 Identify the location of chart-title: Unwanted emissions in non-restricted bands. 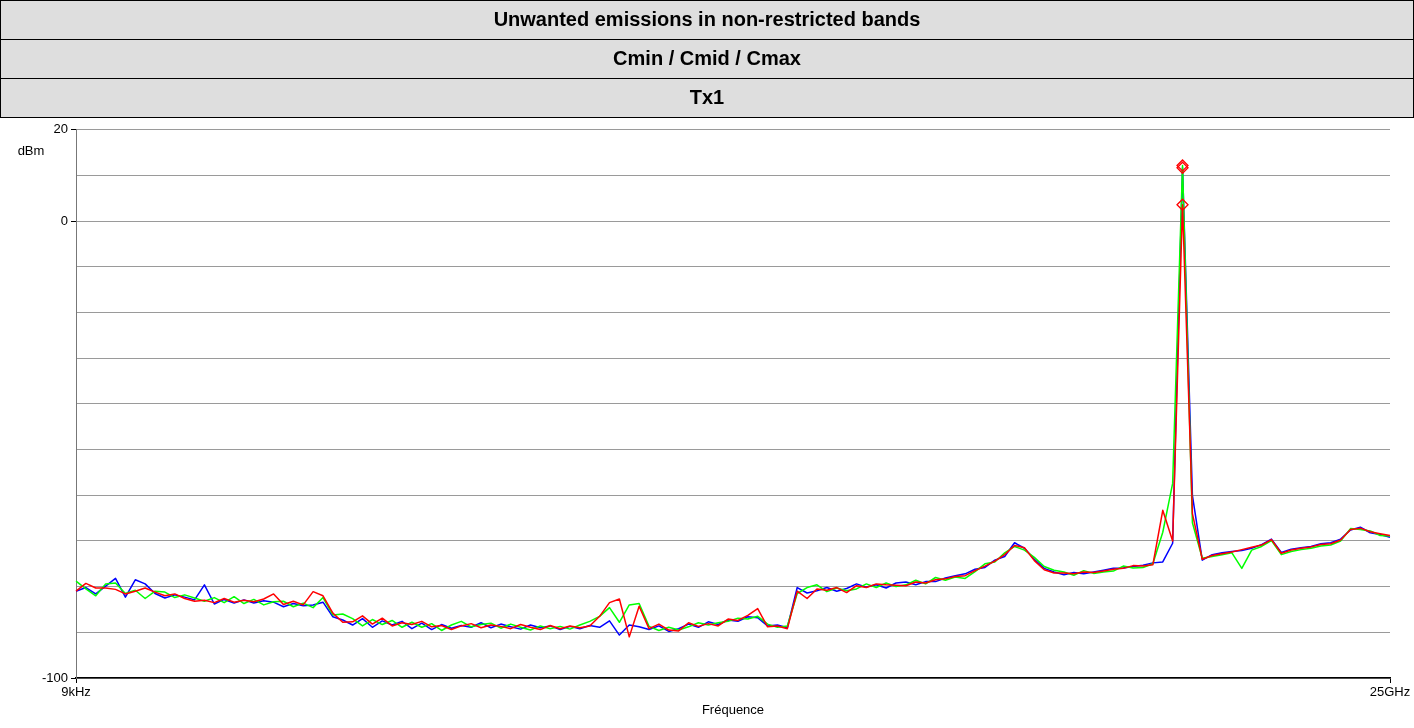
(707, 19).